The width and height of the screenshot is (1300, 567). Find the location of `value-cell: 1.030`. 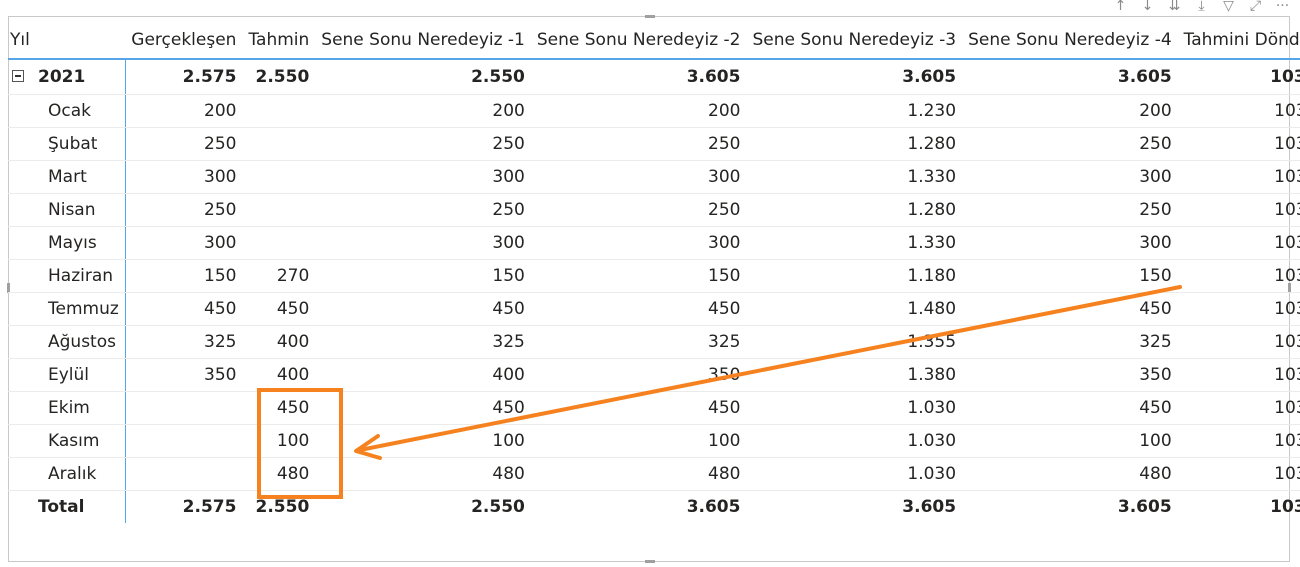

value-cell: 1.030 is located at coordinates (854, 474).